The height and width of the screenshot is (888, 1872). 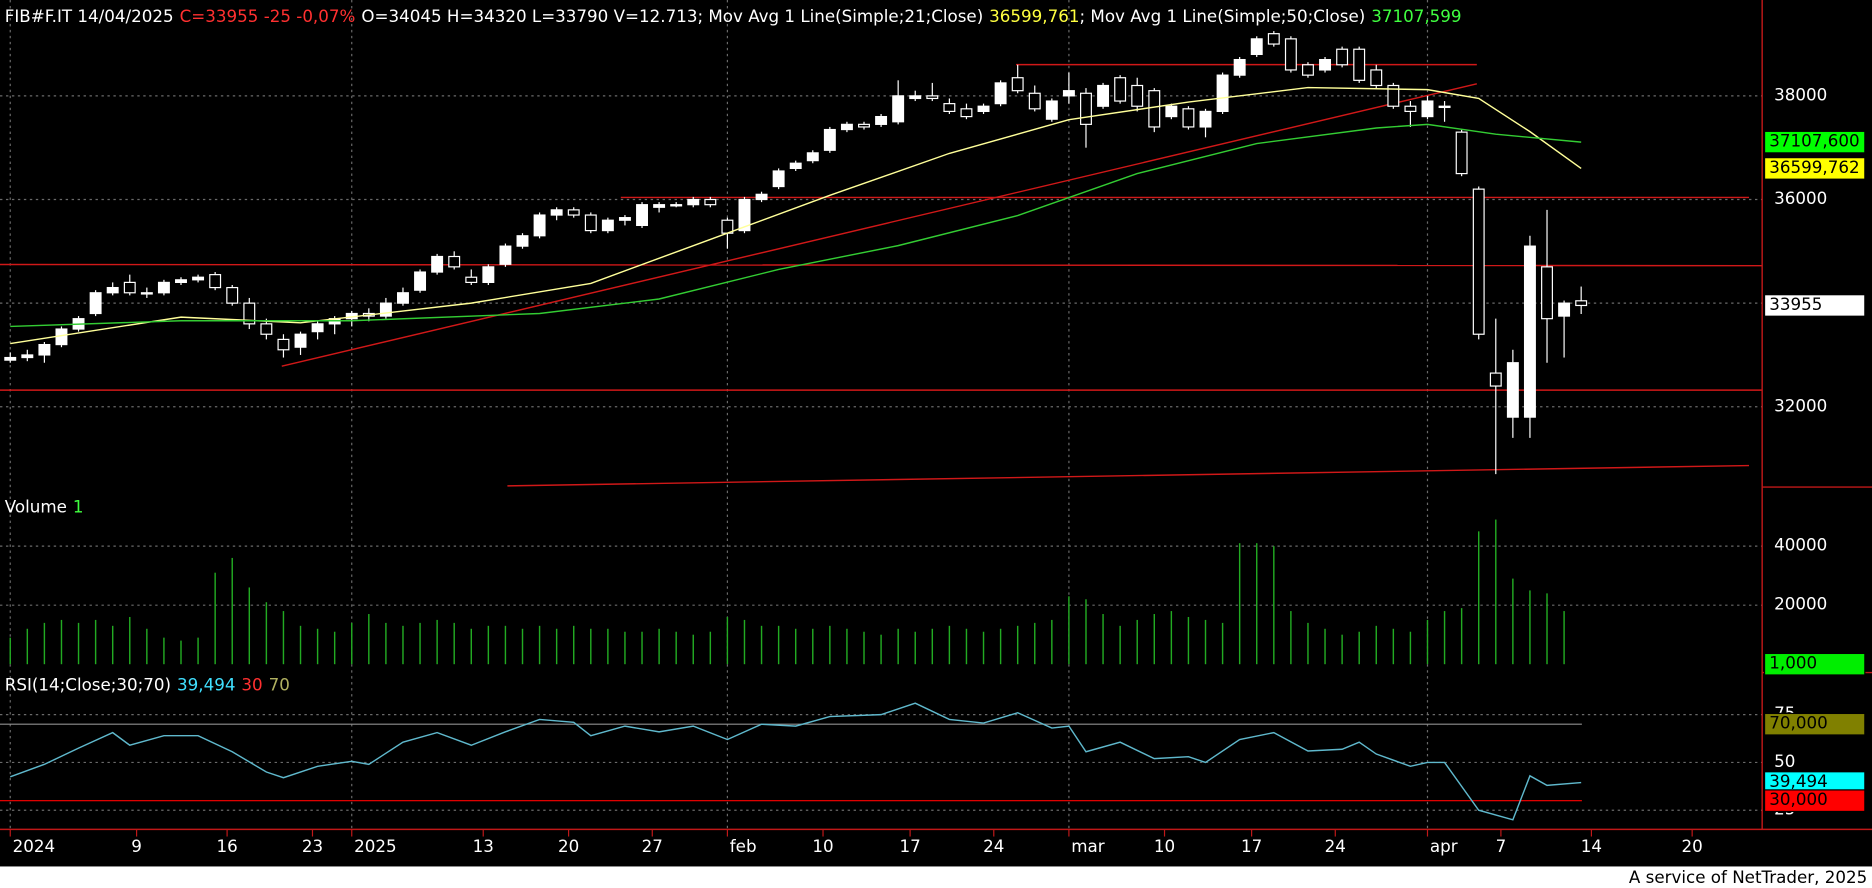 I want to click on title-part: 1, so click(x=78, y=506).